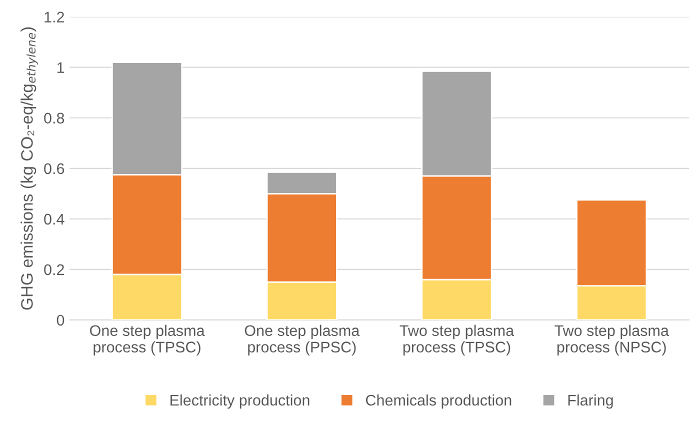 Image resolution: width=696 pixels, height=421 pixels. I want to click on x-tick-label: One step plasma process (PPSC), so click(302, 340).